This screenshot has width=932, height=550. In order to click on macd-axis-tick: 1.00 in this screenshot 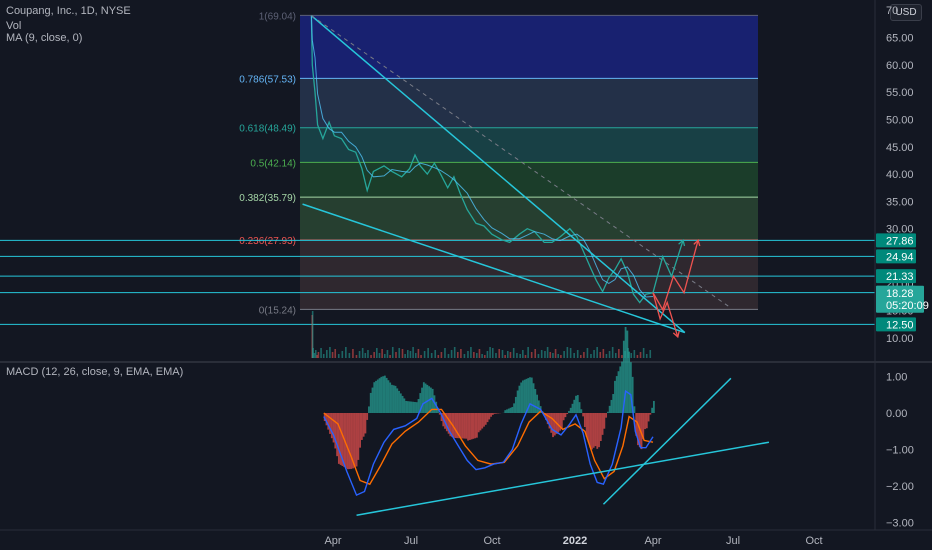, I will do `click(896, 378)`.